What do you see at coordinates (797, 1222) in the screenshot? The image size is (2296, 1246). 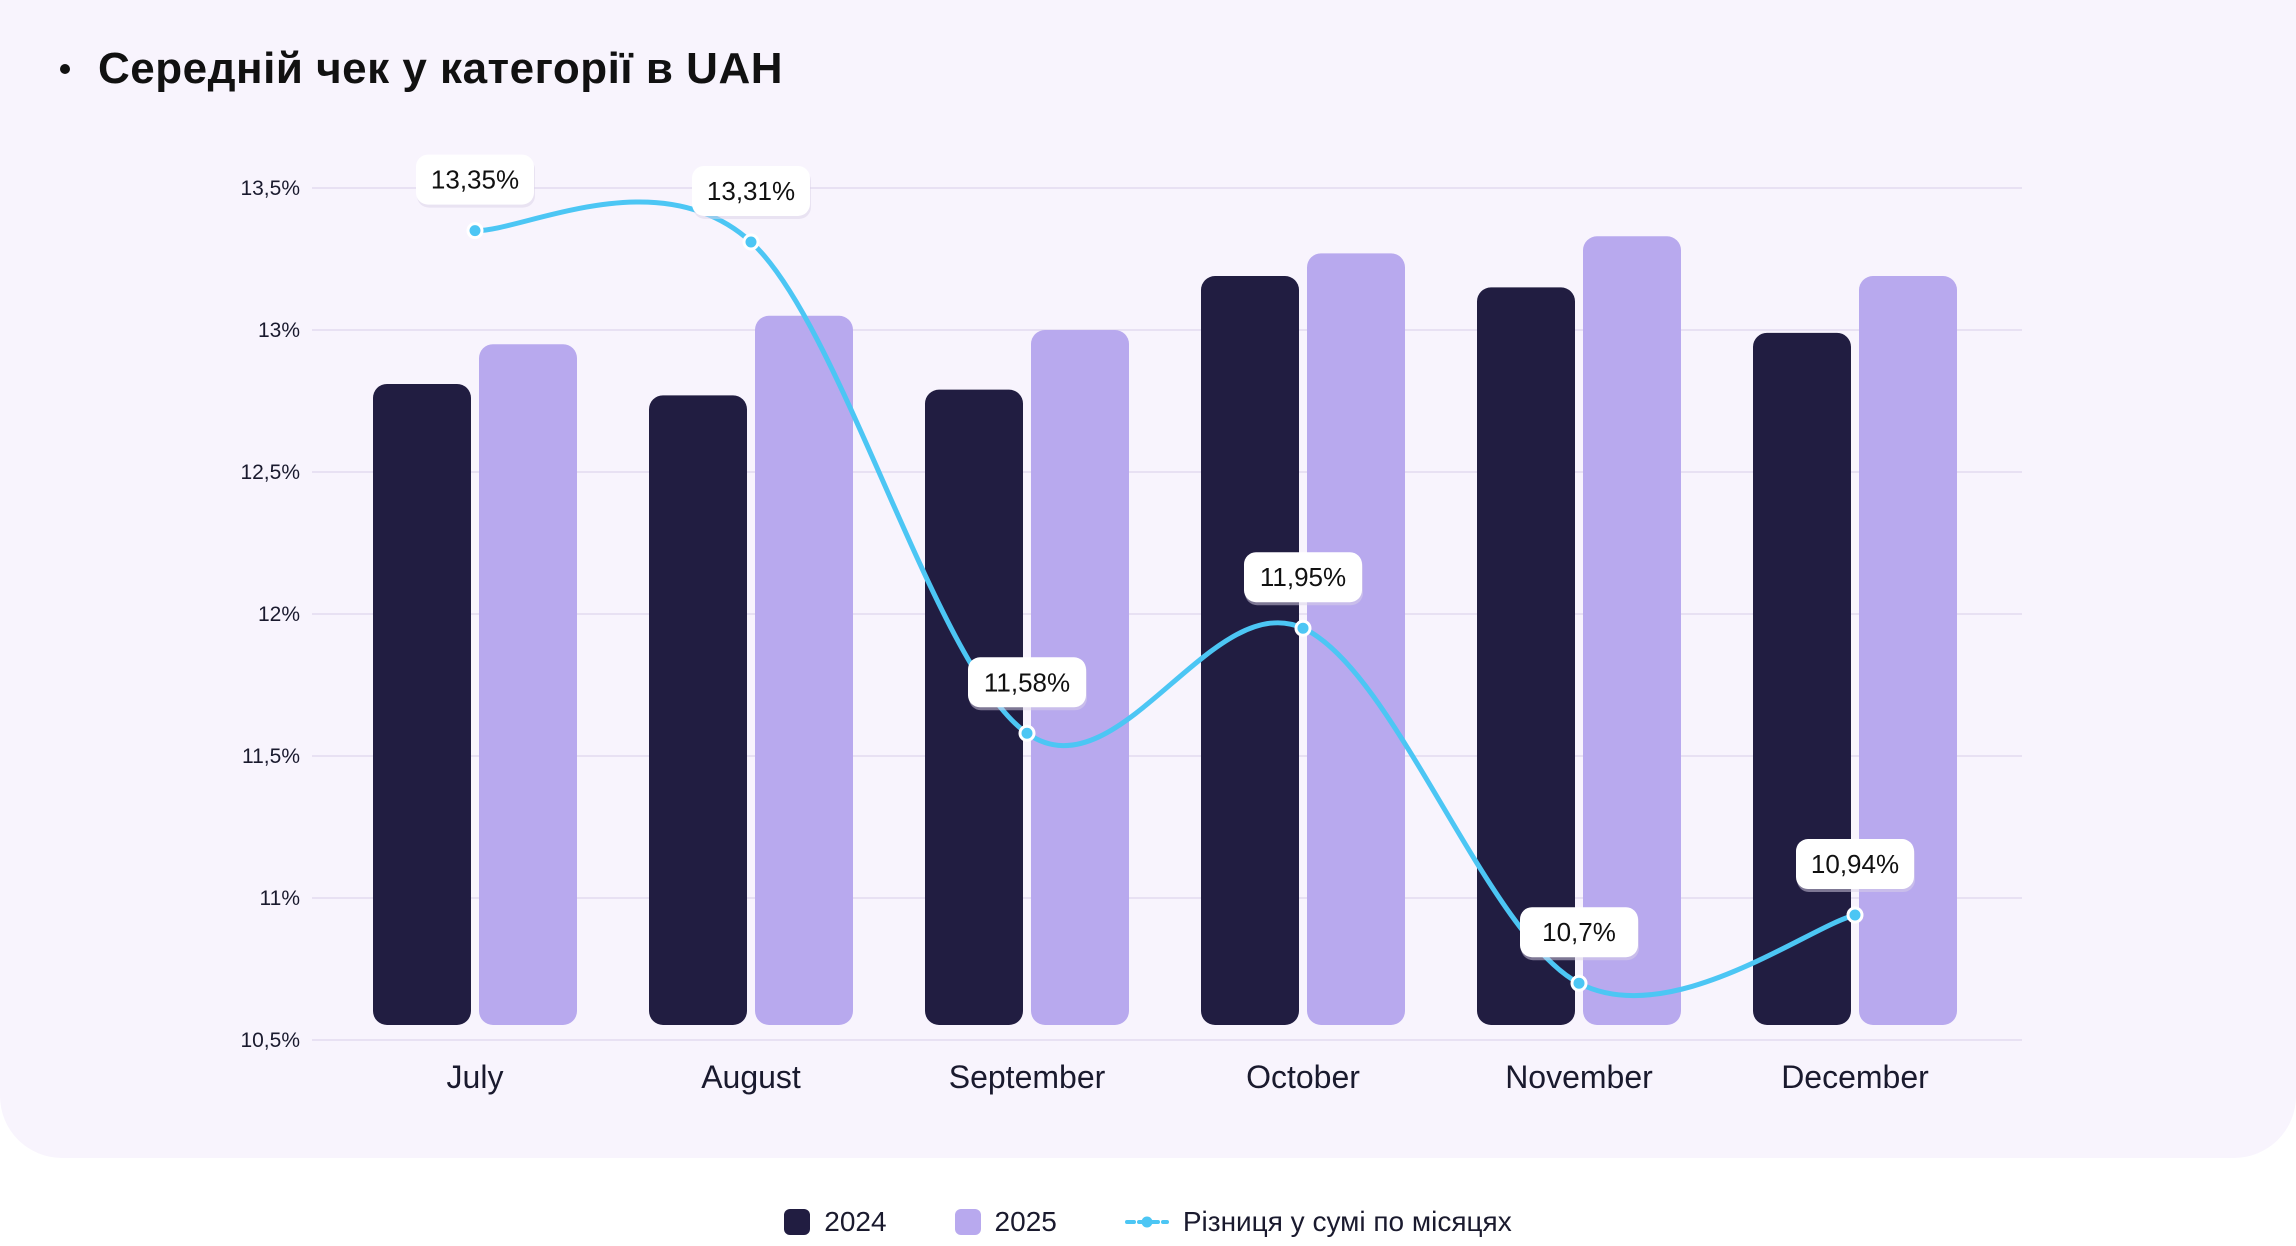 I see `legend-swatch-2024` at bounding box center [797, 1222].